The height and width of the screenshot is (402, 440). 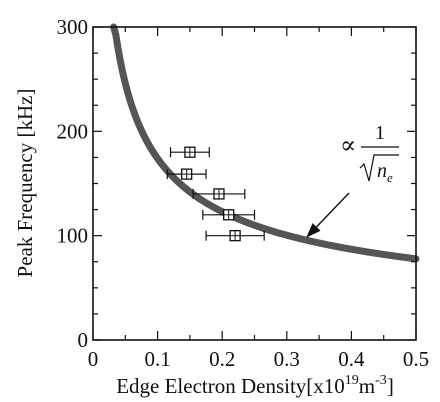 I want to click on annotation-radical-sign, so click(x=379, y=168).